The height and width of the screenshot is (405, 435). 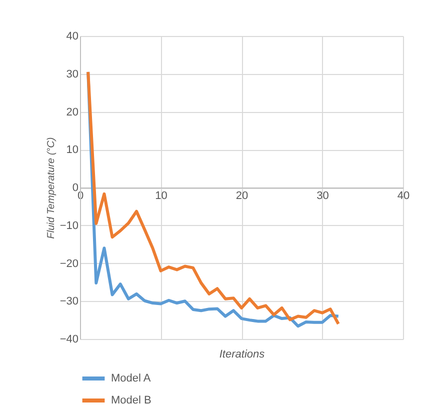 What do you see at coordinates (72, 74) in the screenshot?
I see `y-tick-label: 30` at bounding box center [72, 74].